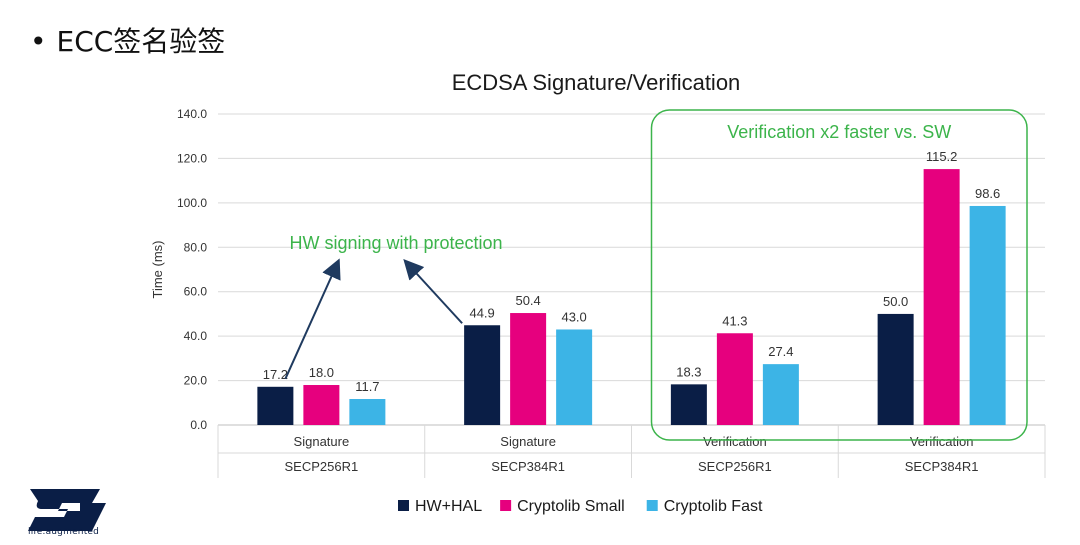 The height and width of the screenshot is (545, 1080). I want to click on y-tick-label: 80.0, so click(196, 247).